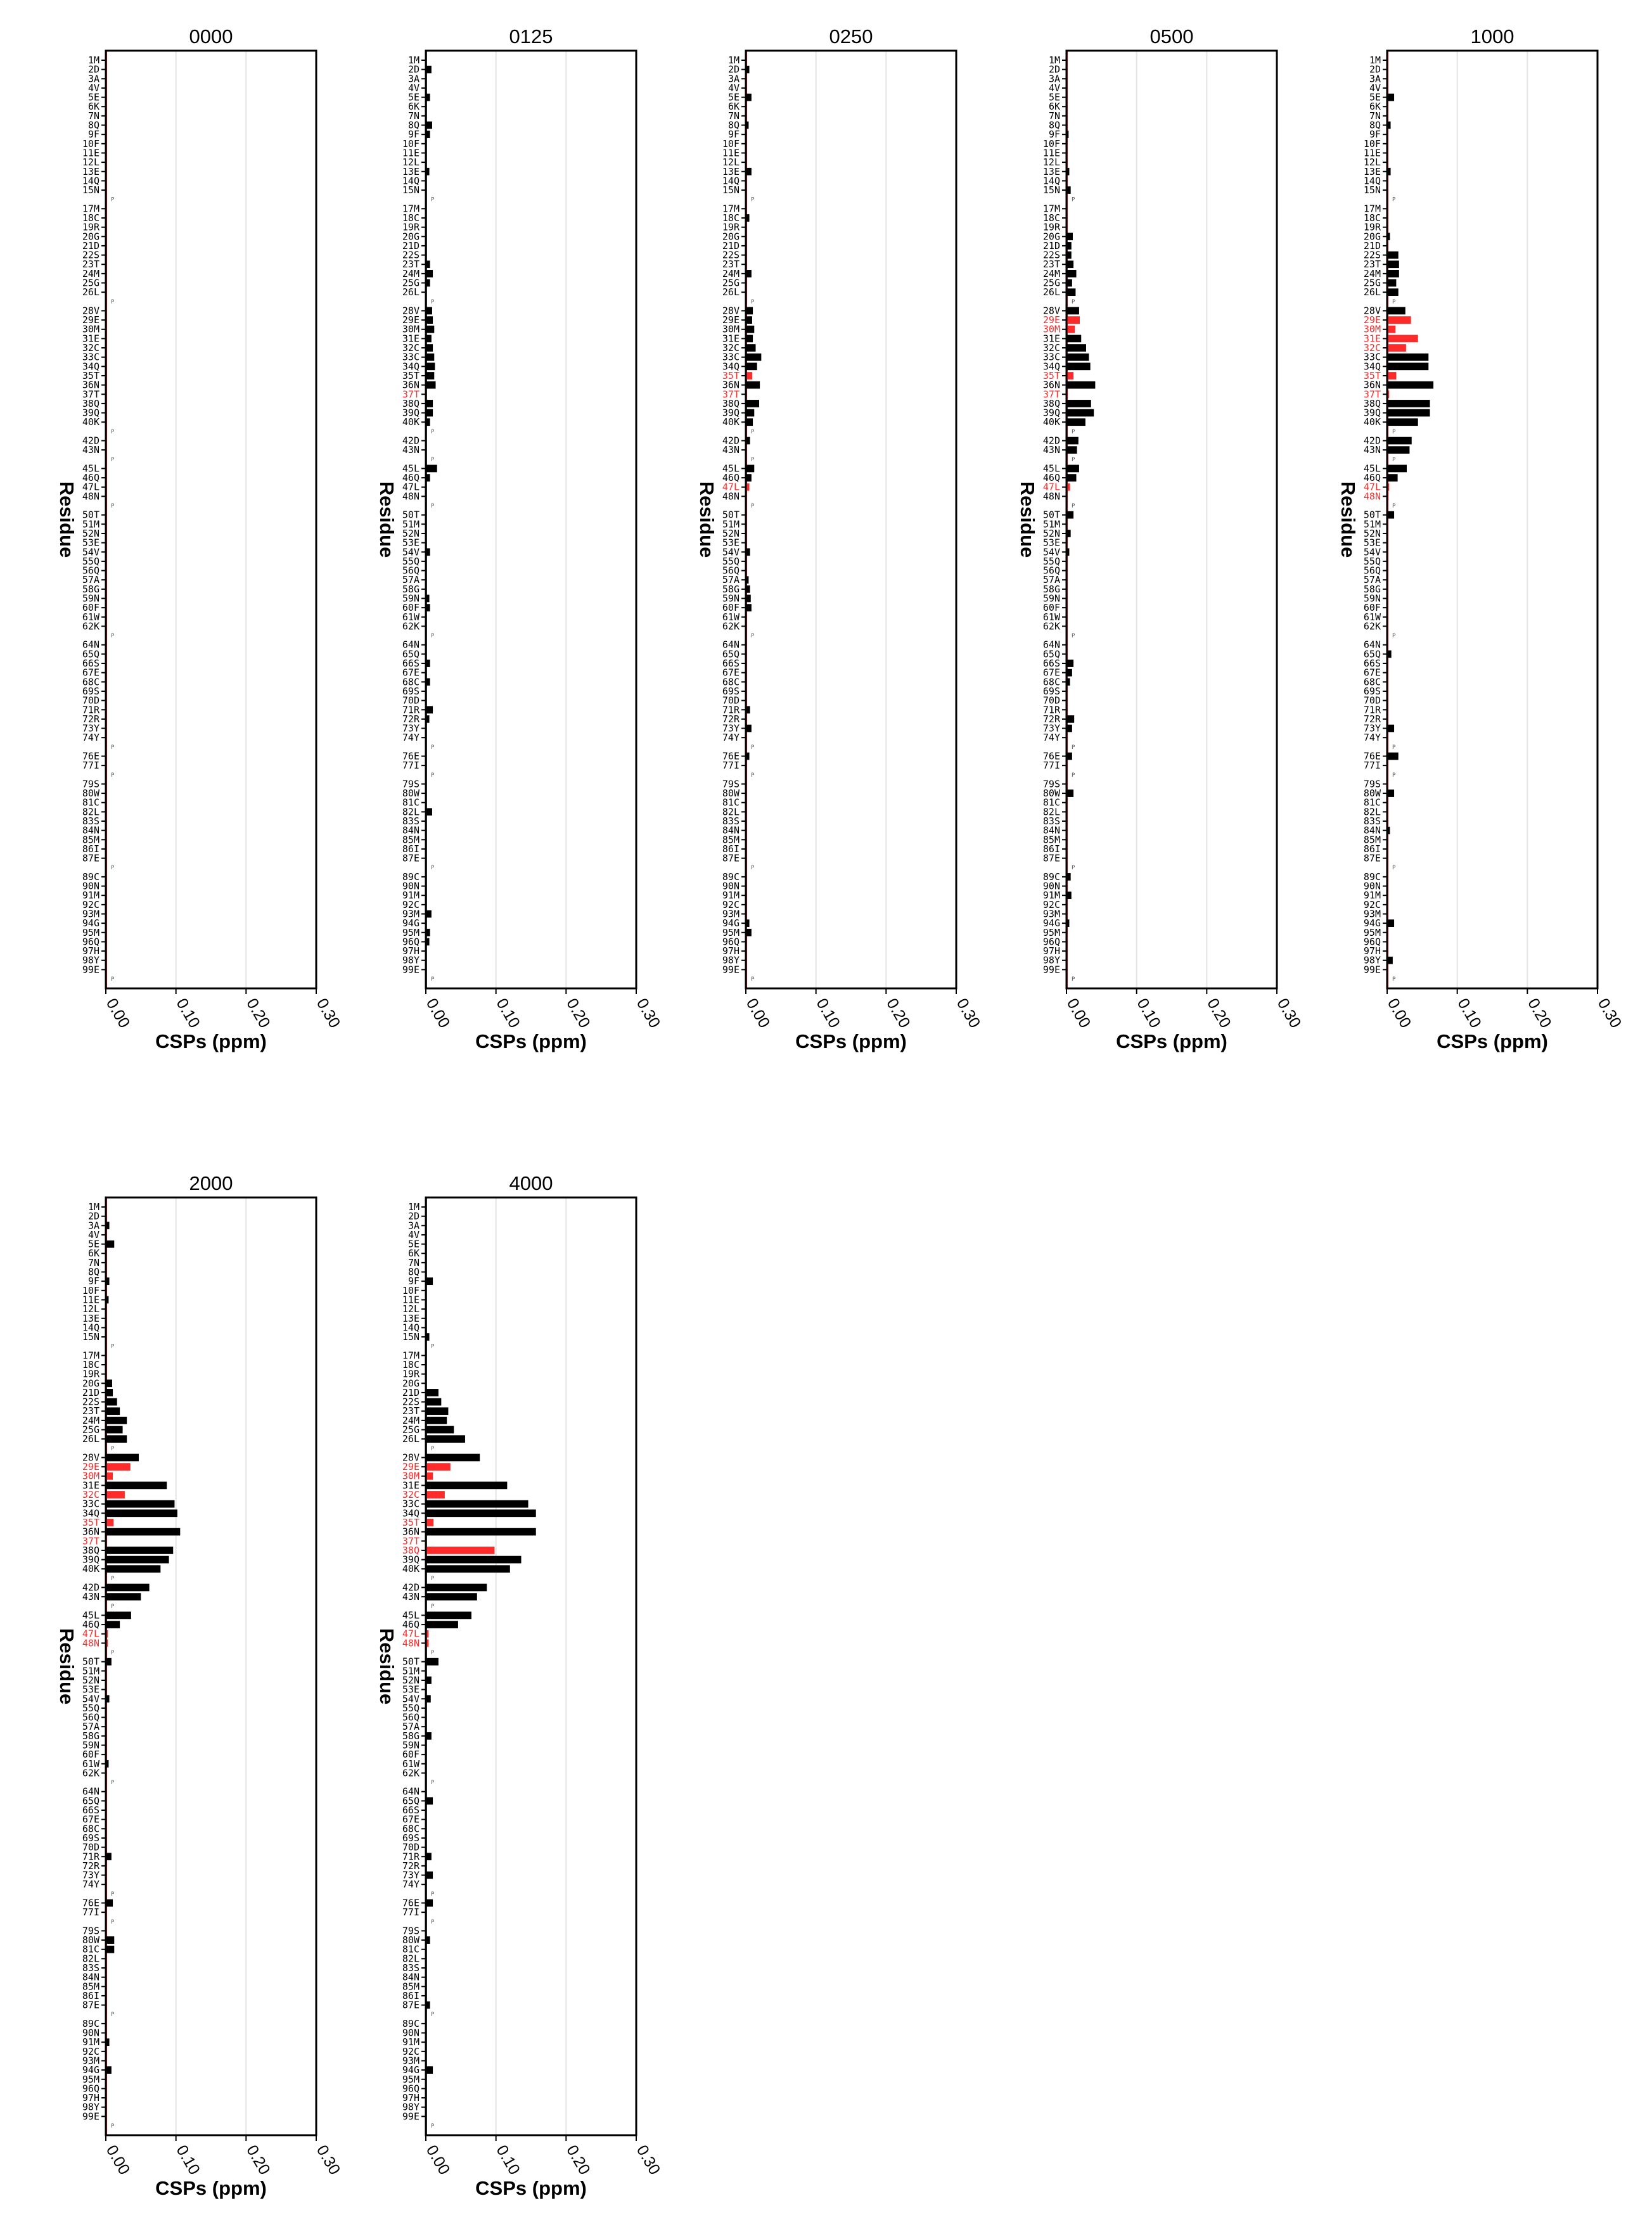 The height and width of the screenshot is (2222, 1652). I want to click on residue-label: 61W, so click(1372, 617).